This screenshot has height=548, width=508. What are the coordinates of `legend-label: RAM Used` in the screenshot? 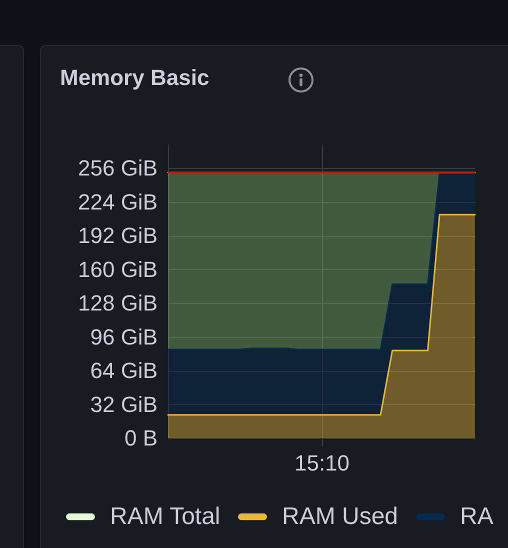 It's located at (340, 516).